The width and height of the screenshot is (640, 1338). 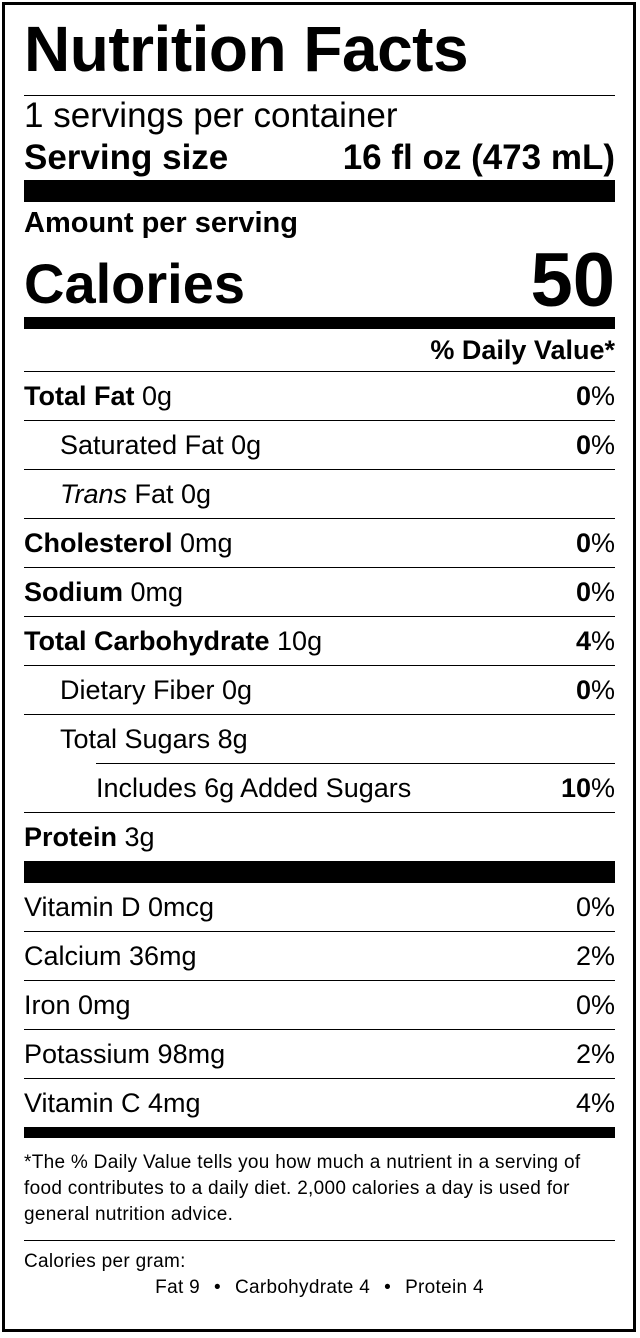 What do you see at coordinates (126, 157) in the screenshot?
I see `serving-size-label: Serving size` at bounding box center [126, 157].